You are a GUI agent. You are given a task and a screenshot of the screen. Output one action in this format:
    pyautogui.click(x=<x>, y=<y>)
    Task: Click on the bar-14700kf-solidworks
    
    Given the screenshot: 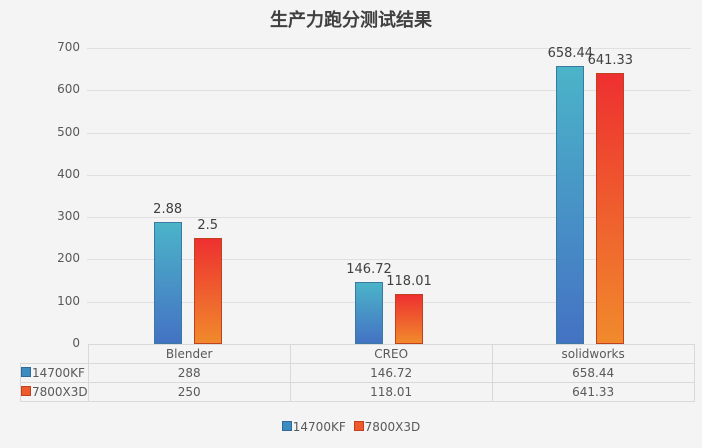 What is the action you would take?
    pyautogui.click(x=570, y=204)
    